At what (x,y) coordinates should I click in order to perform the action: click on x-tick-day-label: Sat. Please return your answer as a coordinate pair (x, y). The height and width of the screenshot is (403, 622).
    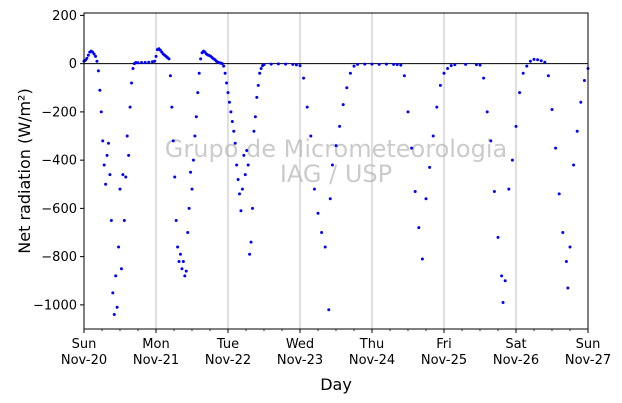
    Looking at the image, I should click on (515, 344).